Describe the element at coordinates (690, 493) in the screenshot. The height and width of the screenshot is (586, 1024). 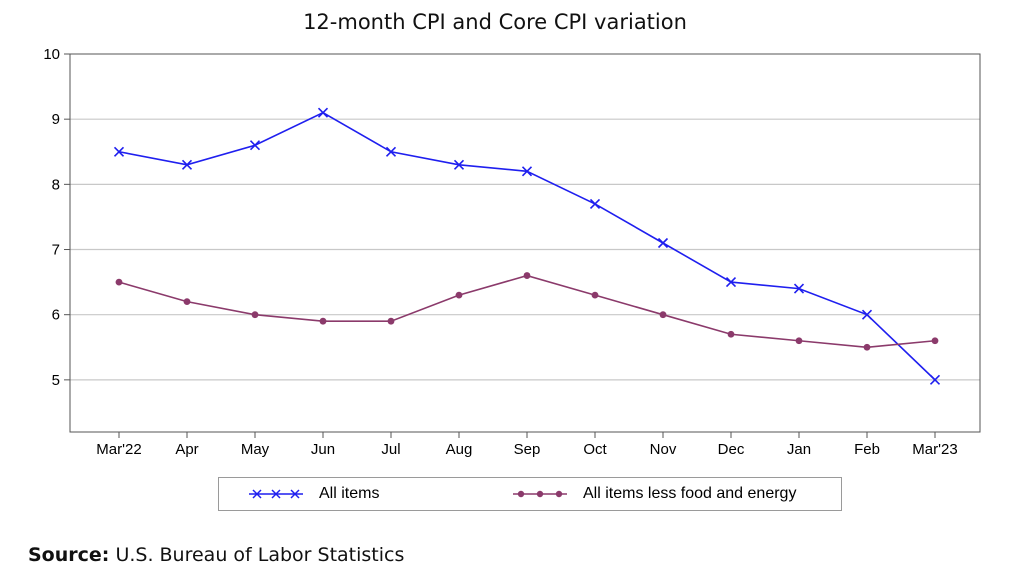
I see `legend-label: All items less food and energy` at that location.